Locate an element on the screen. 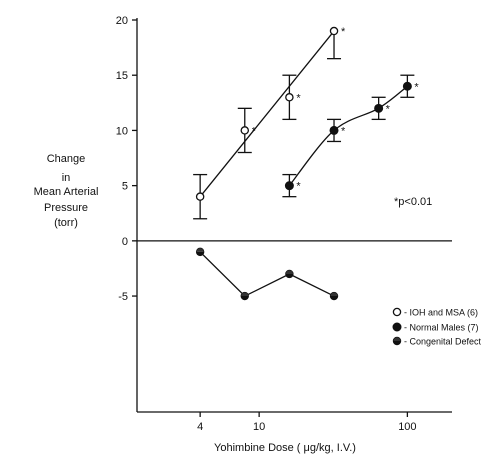  legend-label-series-3: - Congenital Defect is located at coordinates (443, 342).